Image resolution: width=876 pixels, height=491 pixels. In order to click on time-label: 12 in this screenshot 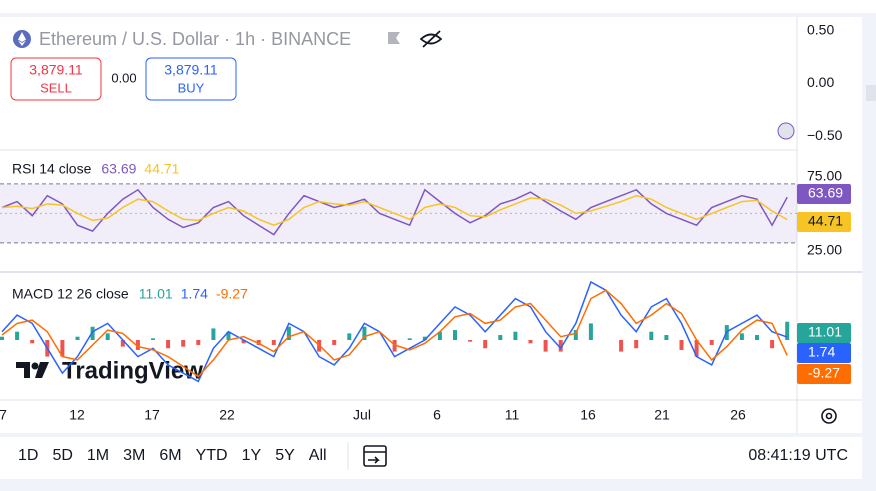, I will do `click(77, 415)`.